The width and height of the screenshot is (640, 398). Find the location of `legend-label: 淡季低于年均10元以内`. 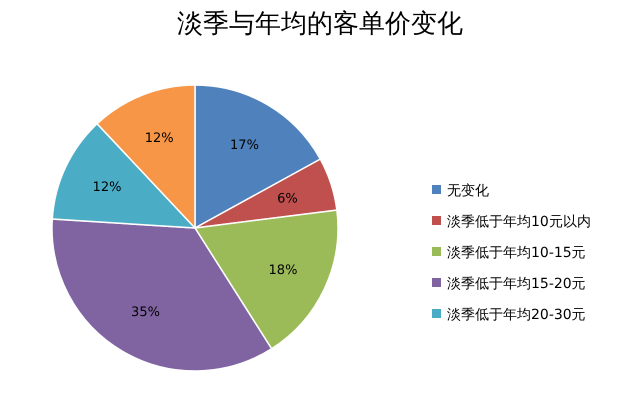

legend-label: 淡季低于年均10元以内 is located at coordinates (519, 222).